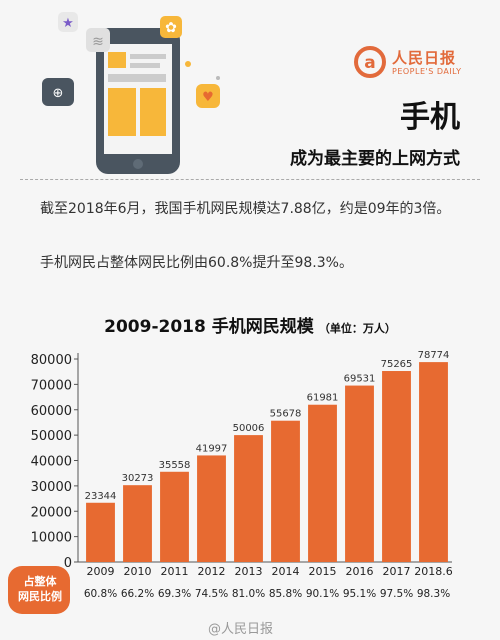 The height and width of the screenshot is (640, 500). I want to click on y-tick-label: 70000, so click(51, 385).